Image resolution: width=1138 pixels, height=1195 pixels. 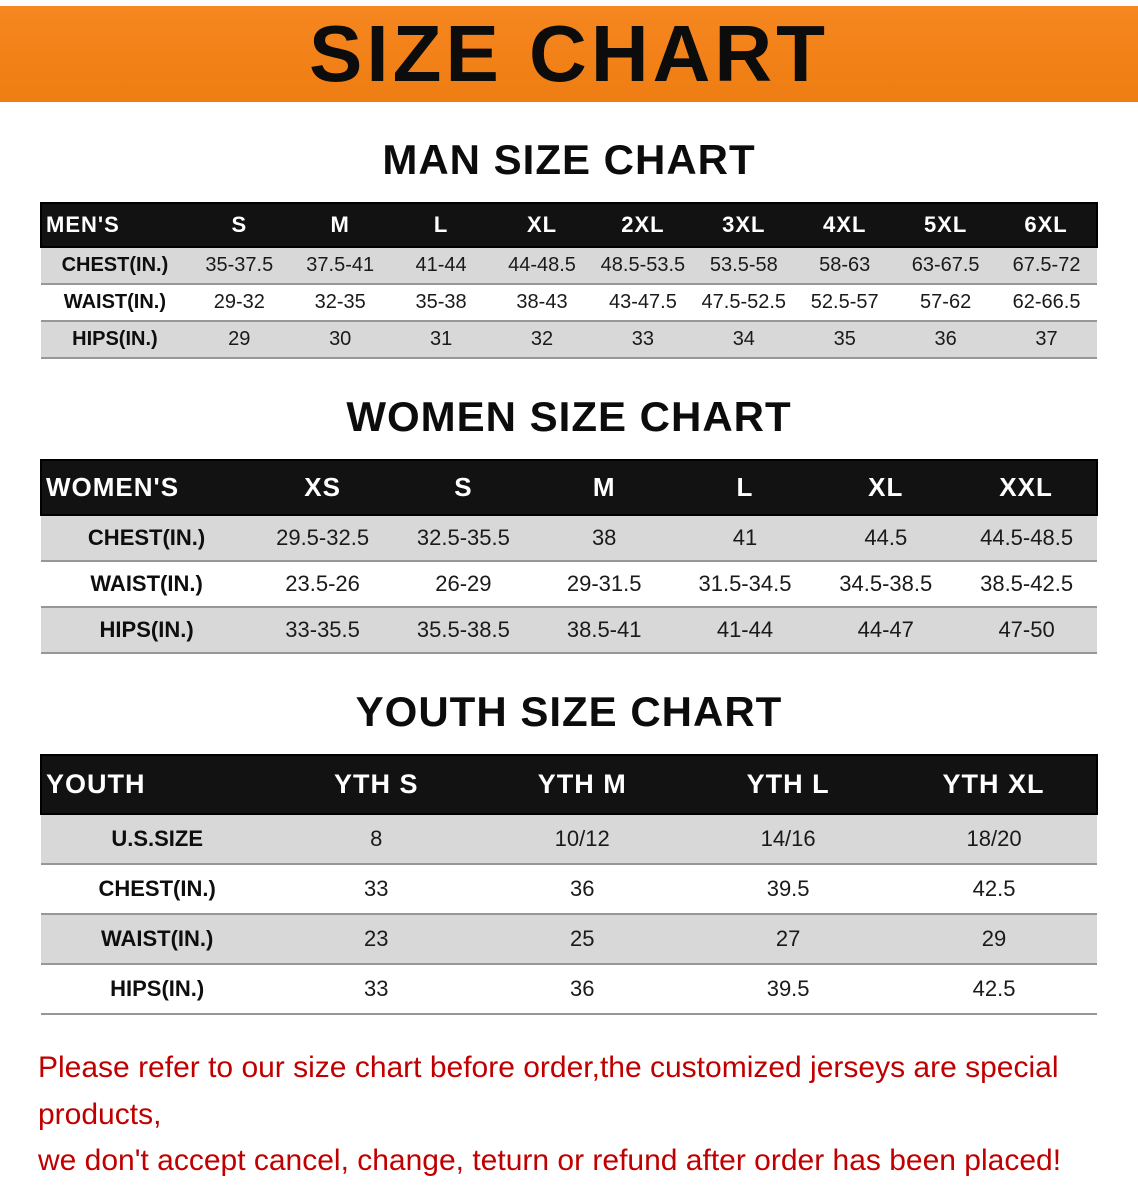 What do you see at coordinates (886, 583) in the screenshot?
I see `cell: 34.5-38.5` at bounding box center [886, 583].